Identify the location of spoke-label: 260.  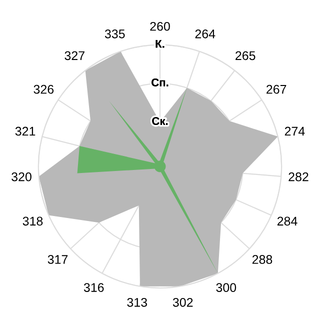
(160, 26).